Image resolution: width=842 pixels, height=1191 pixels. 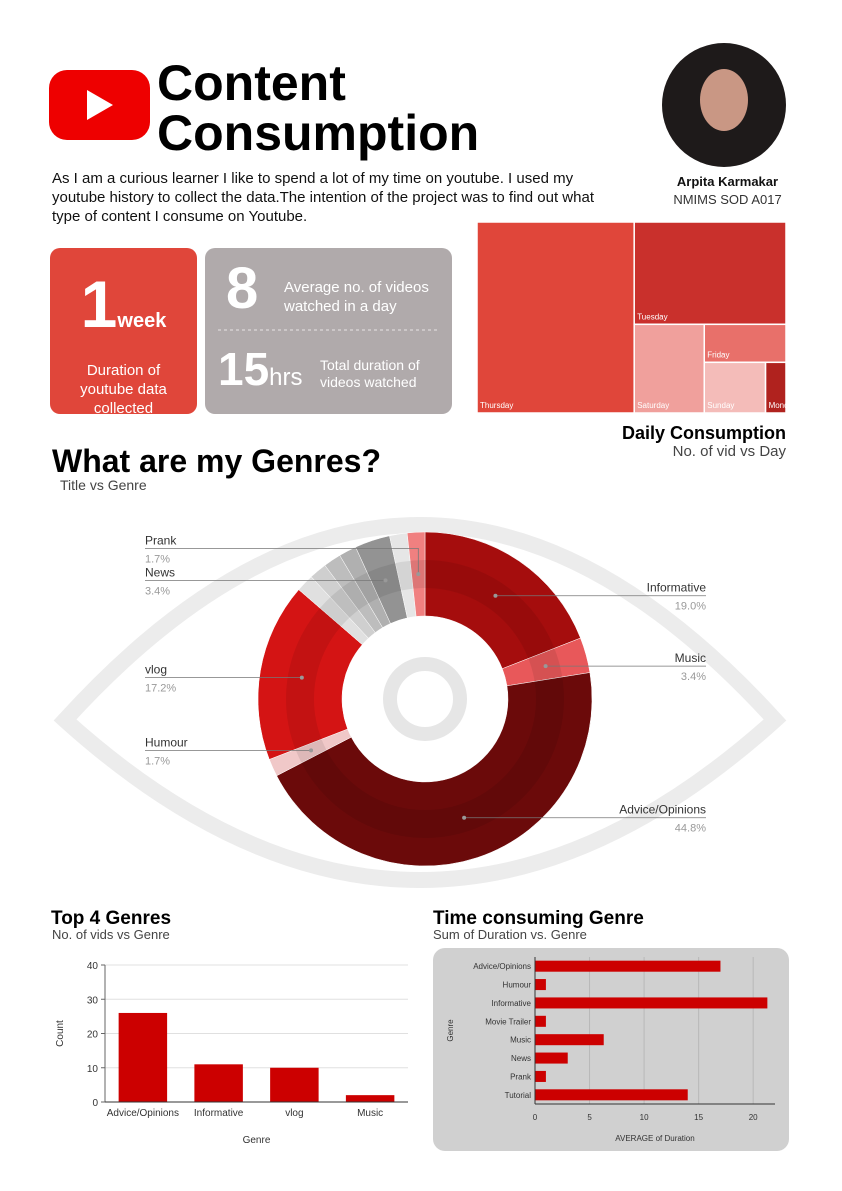 What do you see at coordinates (111, 934) in the screenshot?
I see `chart-subtitle: No. of vids vs Genre` at bounding box center [111, 934].